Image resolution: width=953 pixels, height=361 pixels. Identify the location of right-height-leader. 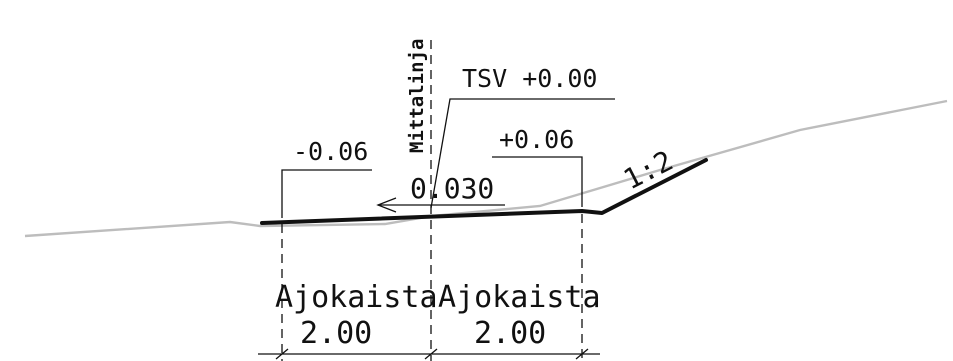
(537, 181).